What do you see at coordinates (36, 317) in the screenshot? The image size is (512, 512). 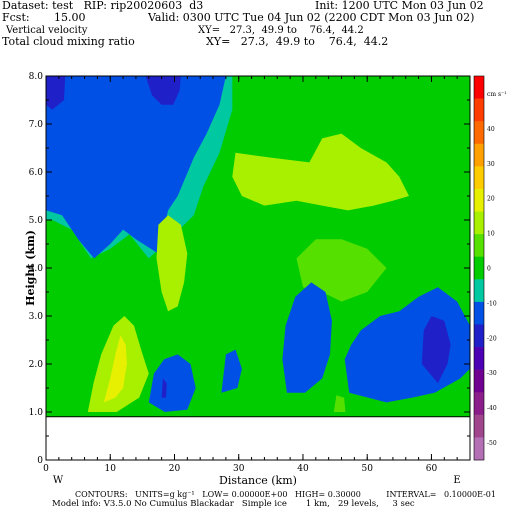 I see `y-tick-label: 3.0` at bounding box center [36, 317].